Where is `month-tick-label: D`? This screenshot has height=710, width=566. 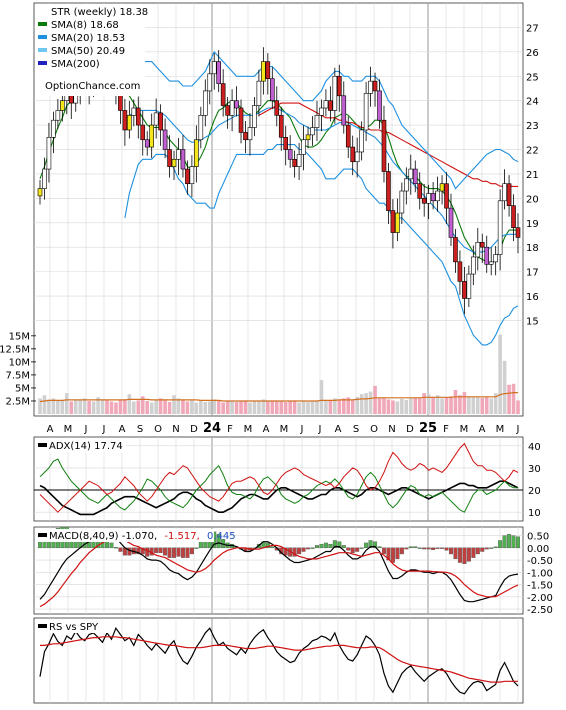 month-tick-label: D is located at coordinates (410, 429).